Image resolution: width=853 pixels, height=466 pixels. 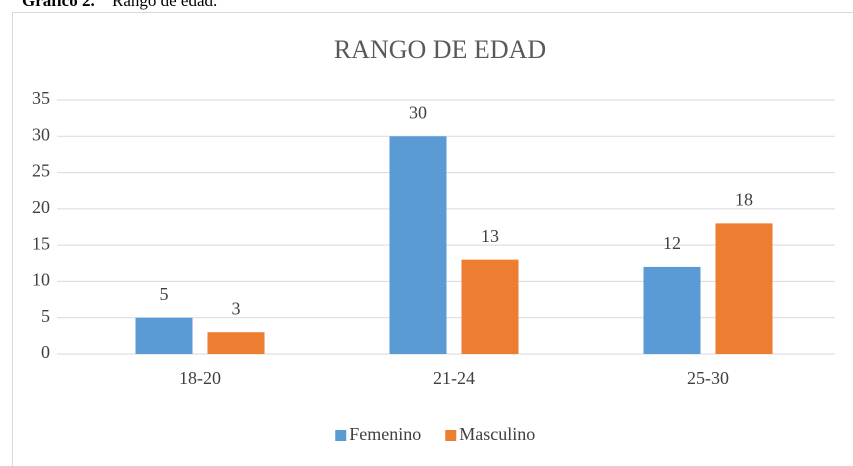 What do you see at coordinates (58, 5) in the screenshot?
I see `caption-label: Gráfico 2.` at bounding box center [58, 5].